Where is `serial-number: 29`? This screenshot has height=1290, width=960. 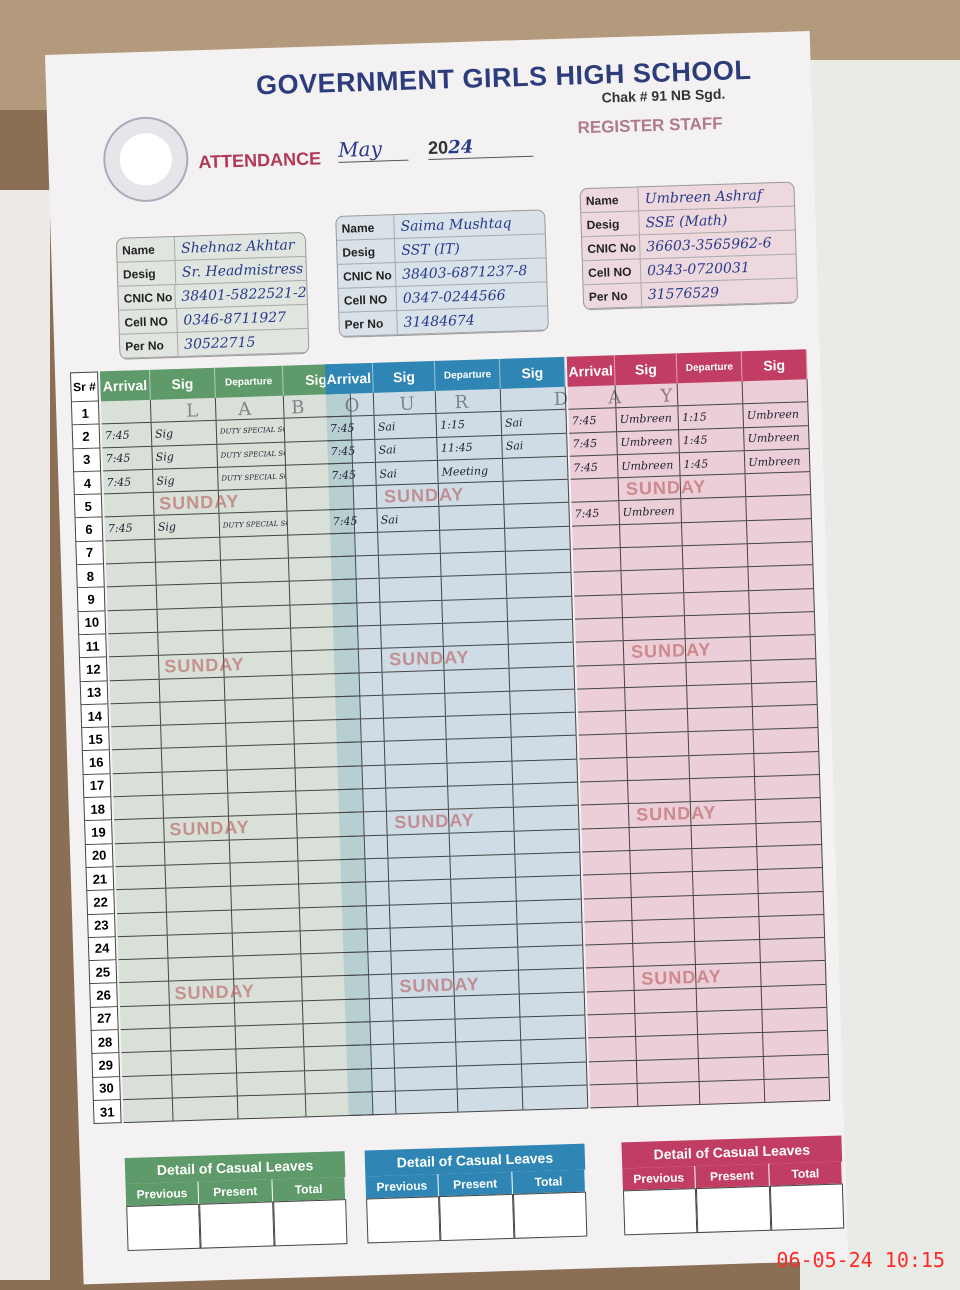 serial-number: 29 is located at coordinates (106, 1065).